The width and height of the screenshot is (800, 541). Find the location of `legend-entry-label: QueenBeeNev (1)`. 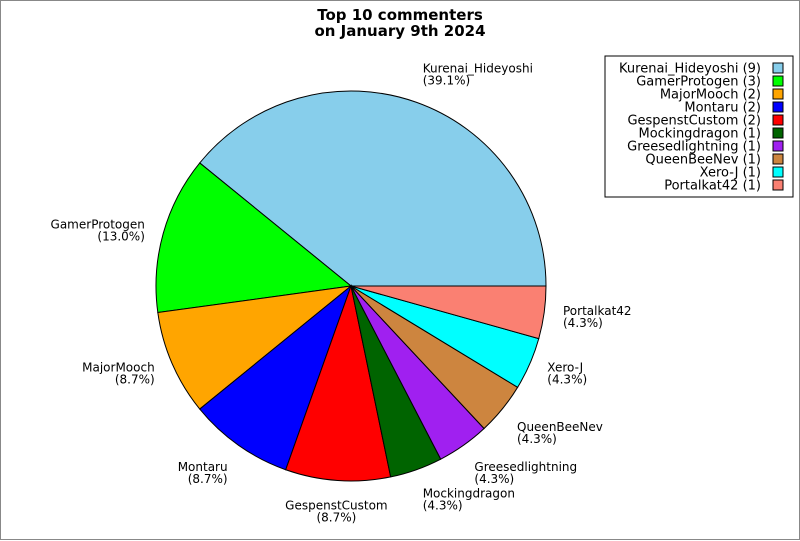

legend-entry-label: QueenBeeNev (1) is located at coordinates (703, 160).